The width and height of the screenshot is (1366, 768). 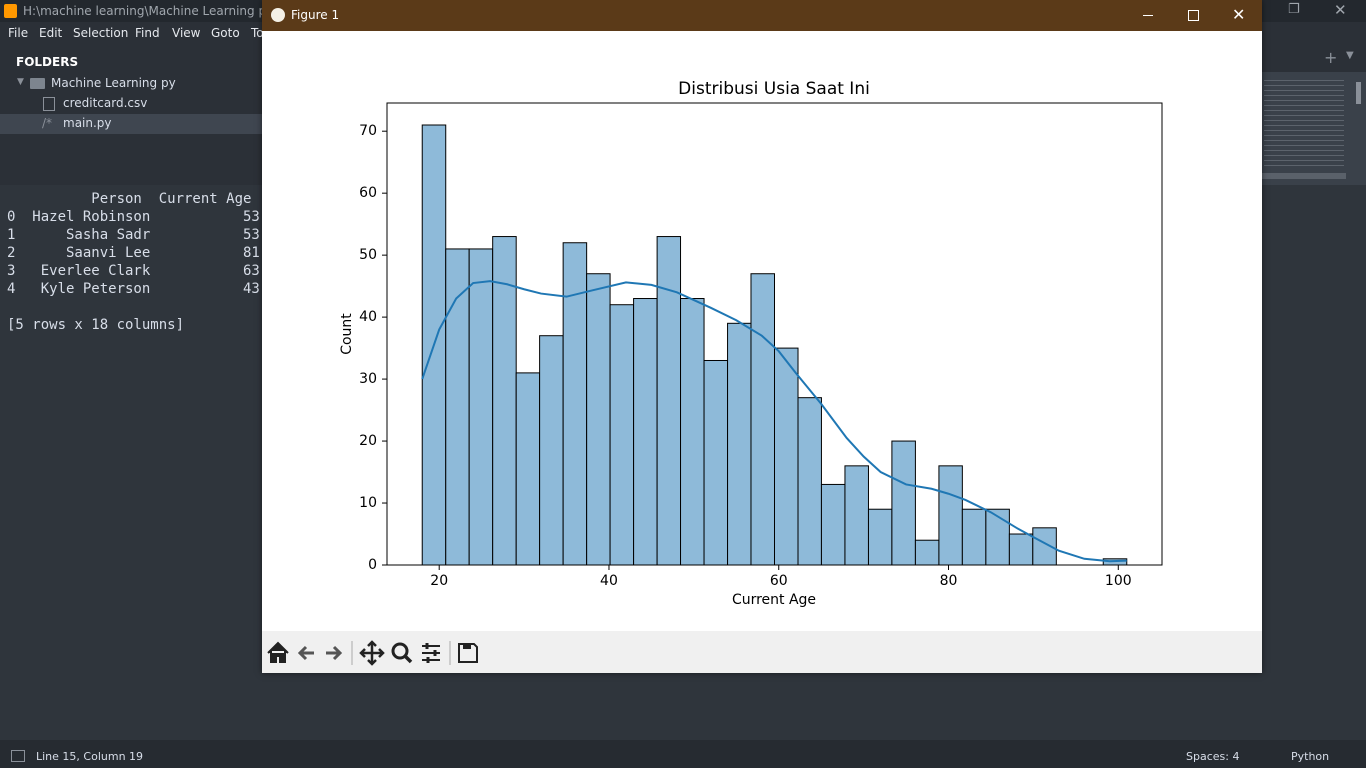 What do you see at coordinates (368, 503) in the screenshot?
I see `y-tick-label: 10` at bounding box center [368, 503].